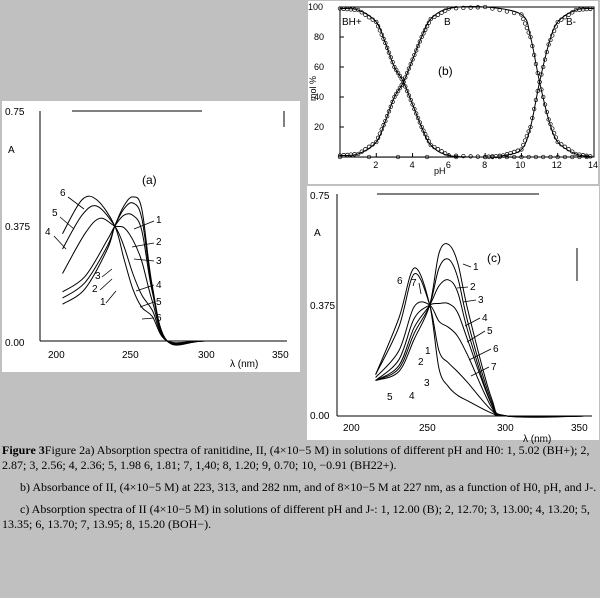 This screenshot has height=598, width=600. I want to click on chart-b-ytick: 40, so click(319, 97).